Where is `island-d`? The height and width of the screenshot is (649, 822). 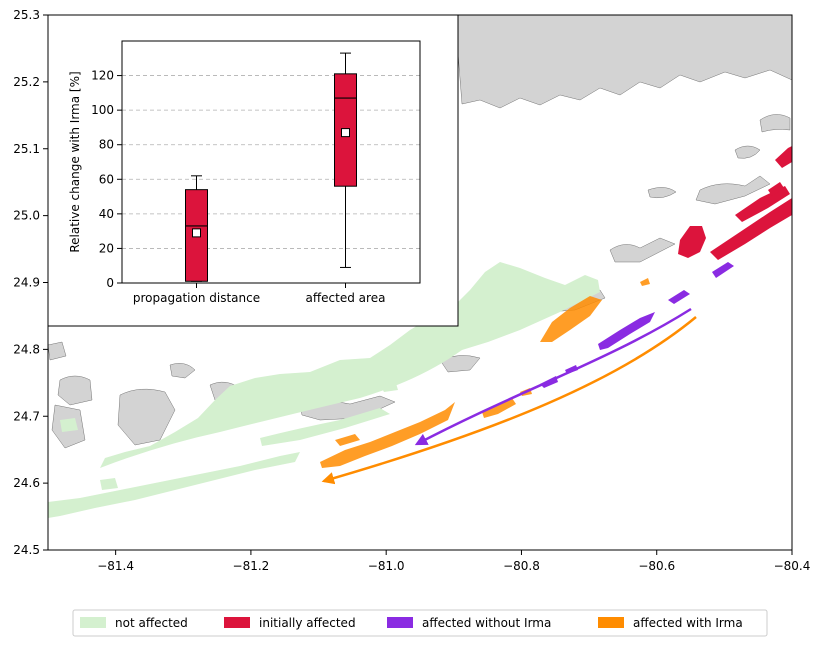 island-d is located at coordinates (733, 190).